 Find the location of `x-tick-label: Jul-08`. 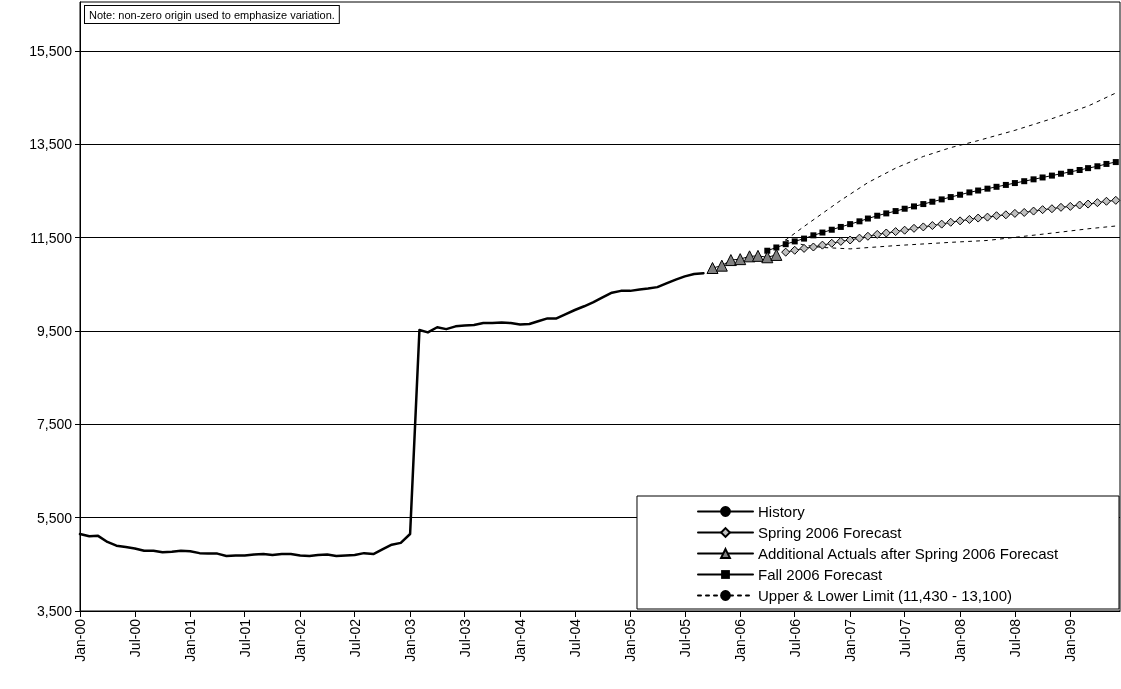

x-tick-label: Jul-08 is located at coordinates (1014, 638).